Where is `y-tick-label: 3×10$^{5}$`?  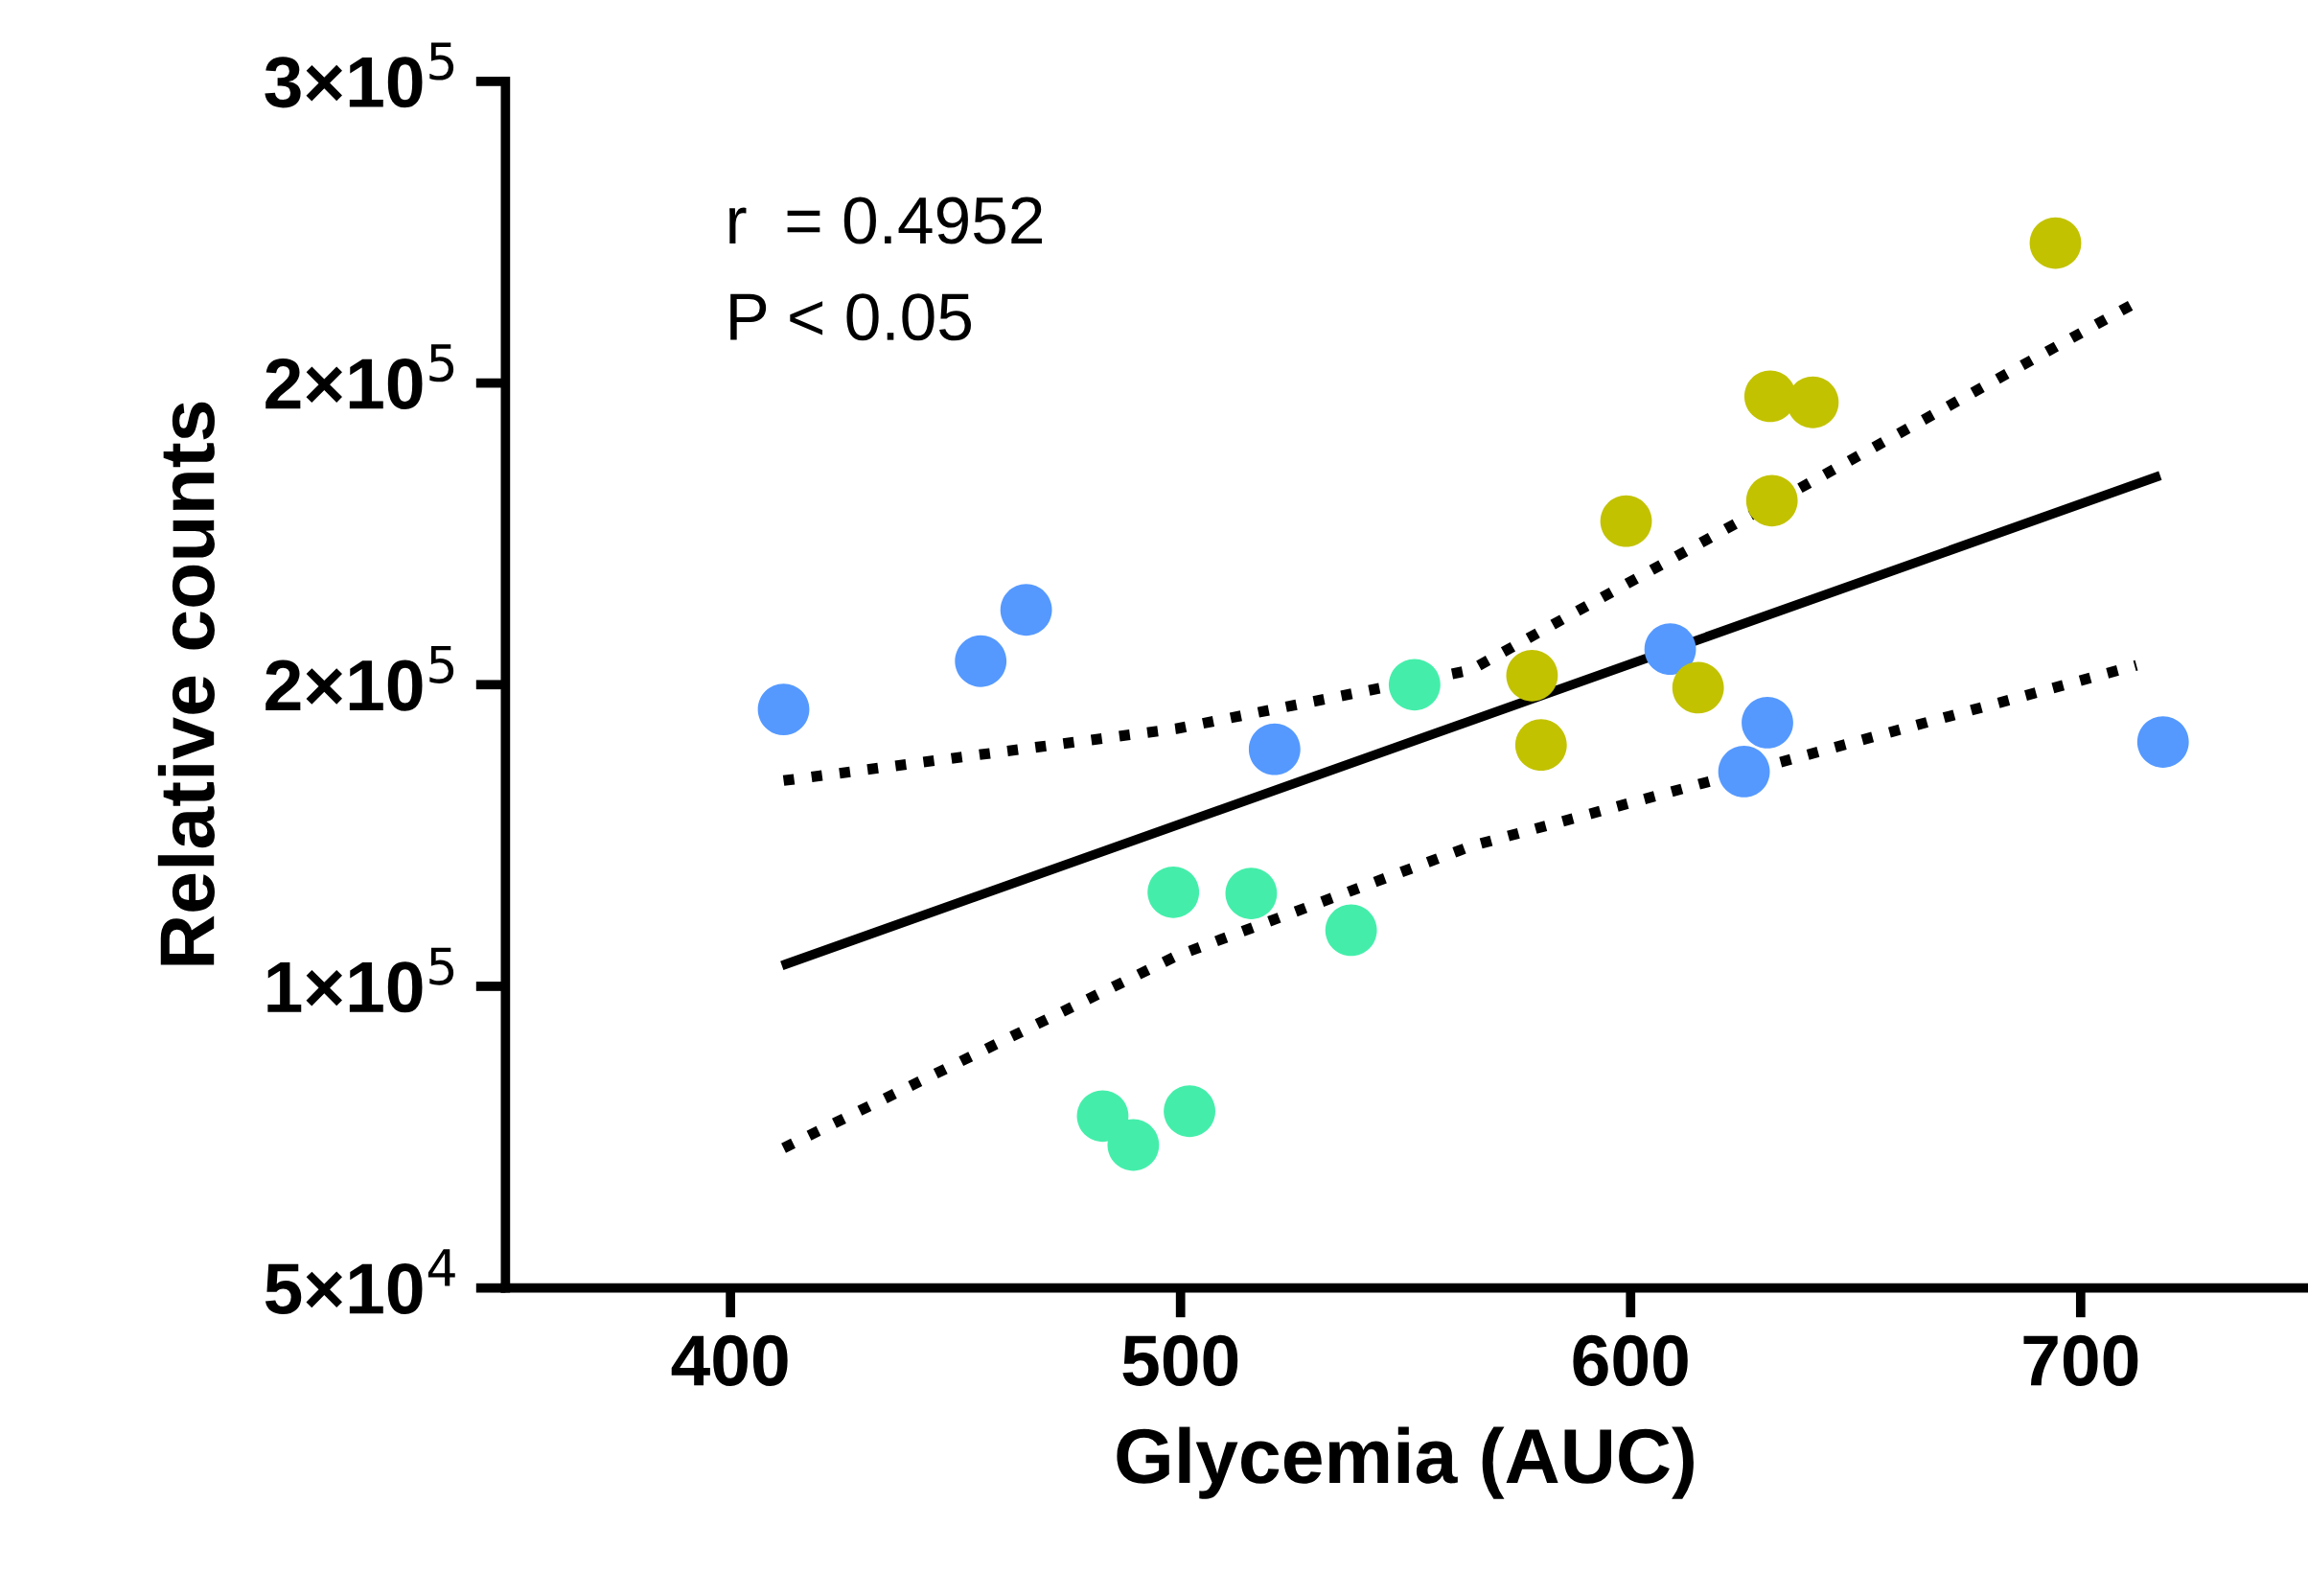
y-tick-label: 3×10$^{5}$ is located at coordinates (360, 75).